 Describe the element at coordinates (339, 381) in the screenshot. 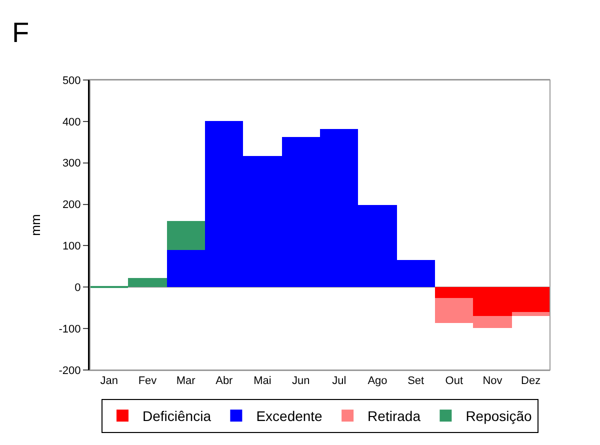

I see `x-tick-label: Jul` at that location.